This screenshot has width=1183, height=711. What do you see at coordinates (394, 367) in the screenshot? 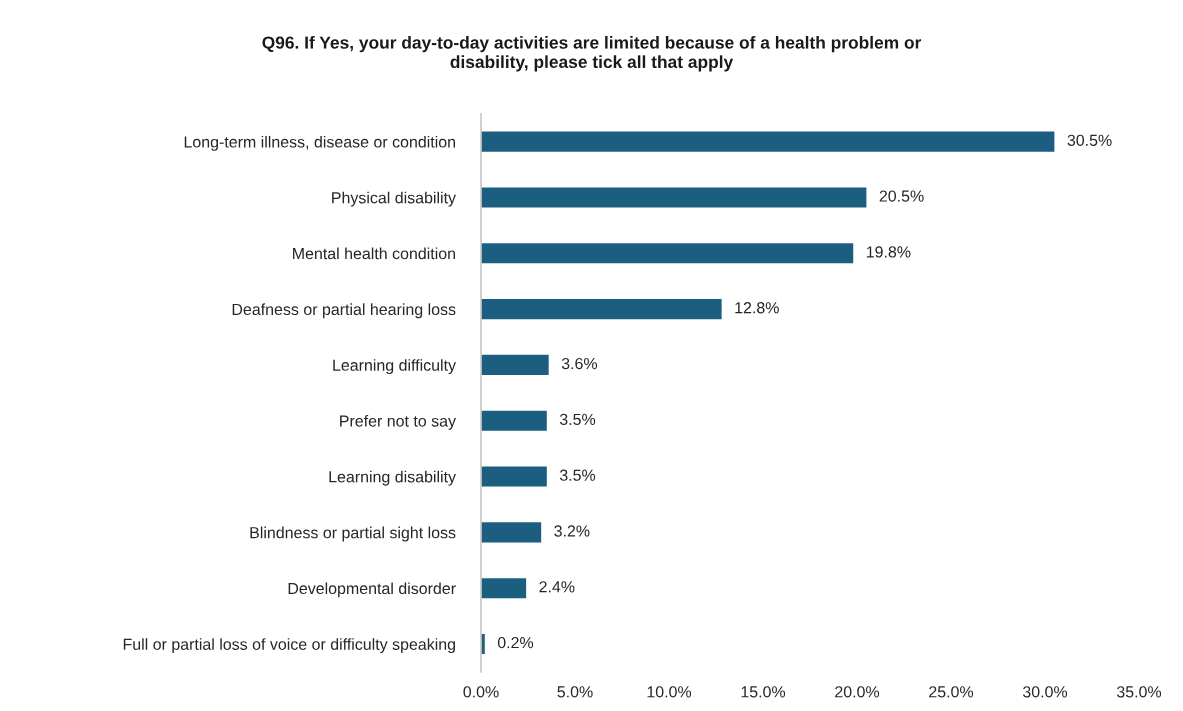
I see `y-tick-label: Learning difficulty` at bounding box center [394, 367].